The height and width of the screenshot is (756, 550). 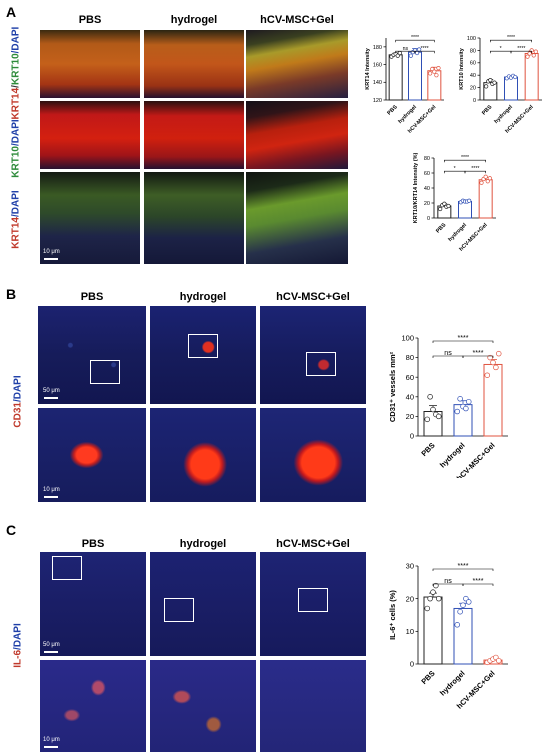 What do you see at coordinates (11, 12) in the screenshot?
I see `panel-label-a: A` at bounding box center [11, 12].